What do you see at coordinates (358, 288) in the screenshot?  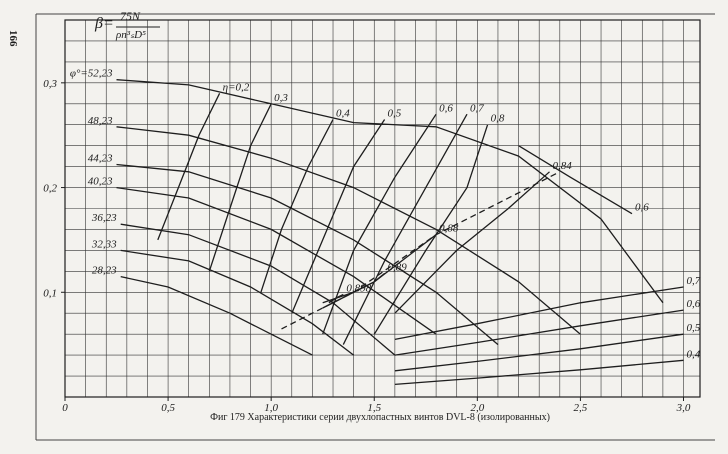 I see `curve-label: 0,898` at bounding box center [358, 288].